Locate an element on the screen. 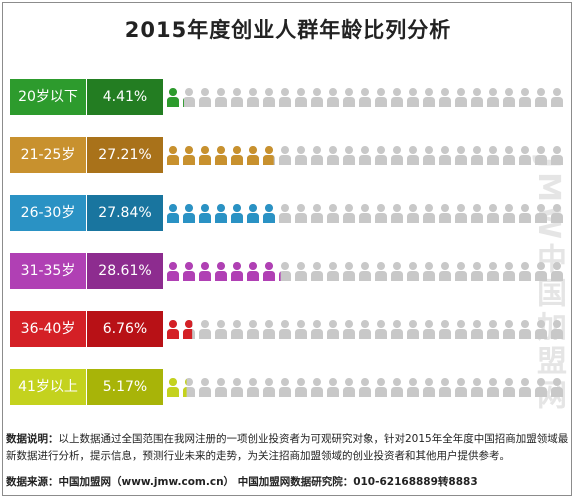 The width and height of the screenshot is (576, 500). data-note-label: 数据说明： is located at coordinates (32, 439).